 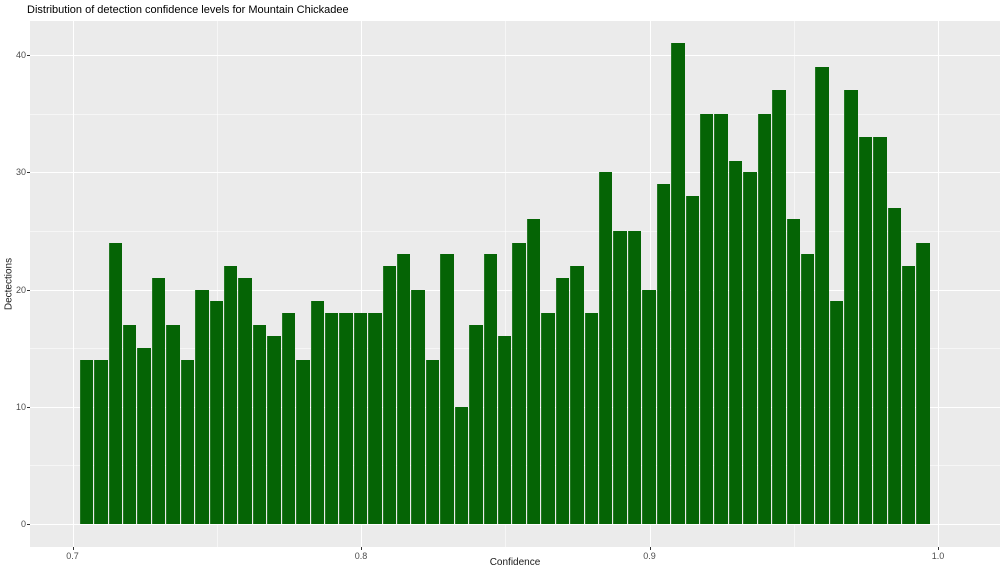 I want to click on x-tick-label: 0.8, so click(x=361, y=556).